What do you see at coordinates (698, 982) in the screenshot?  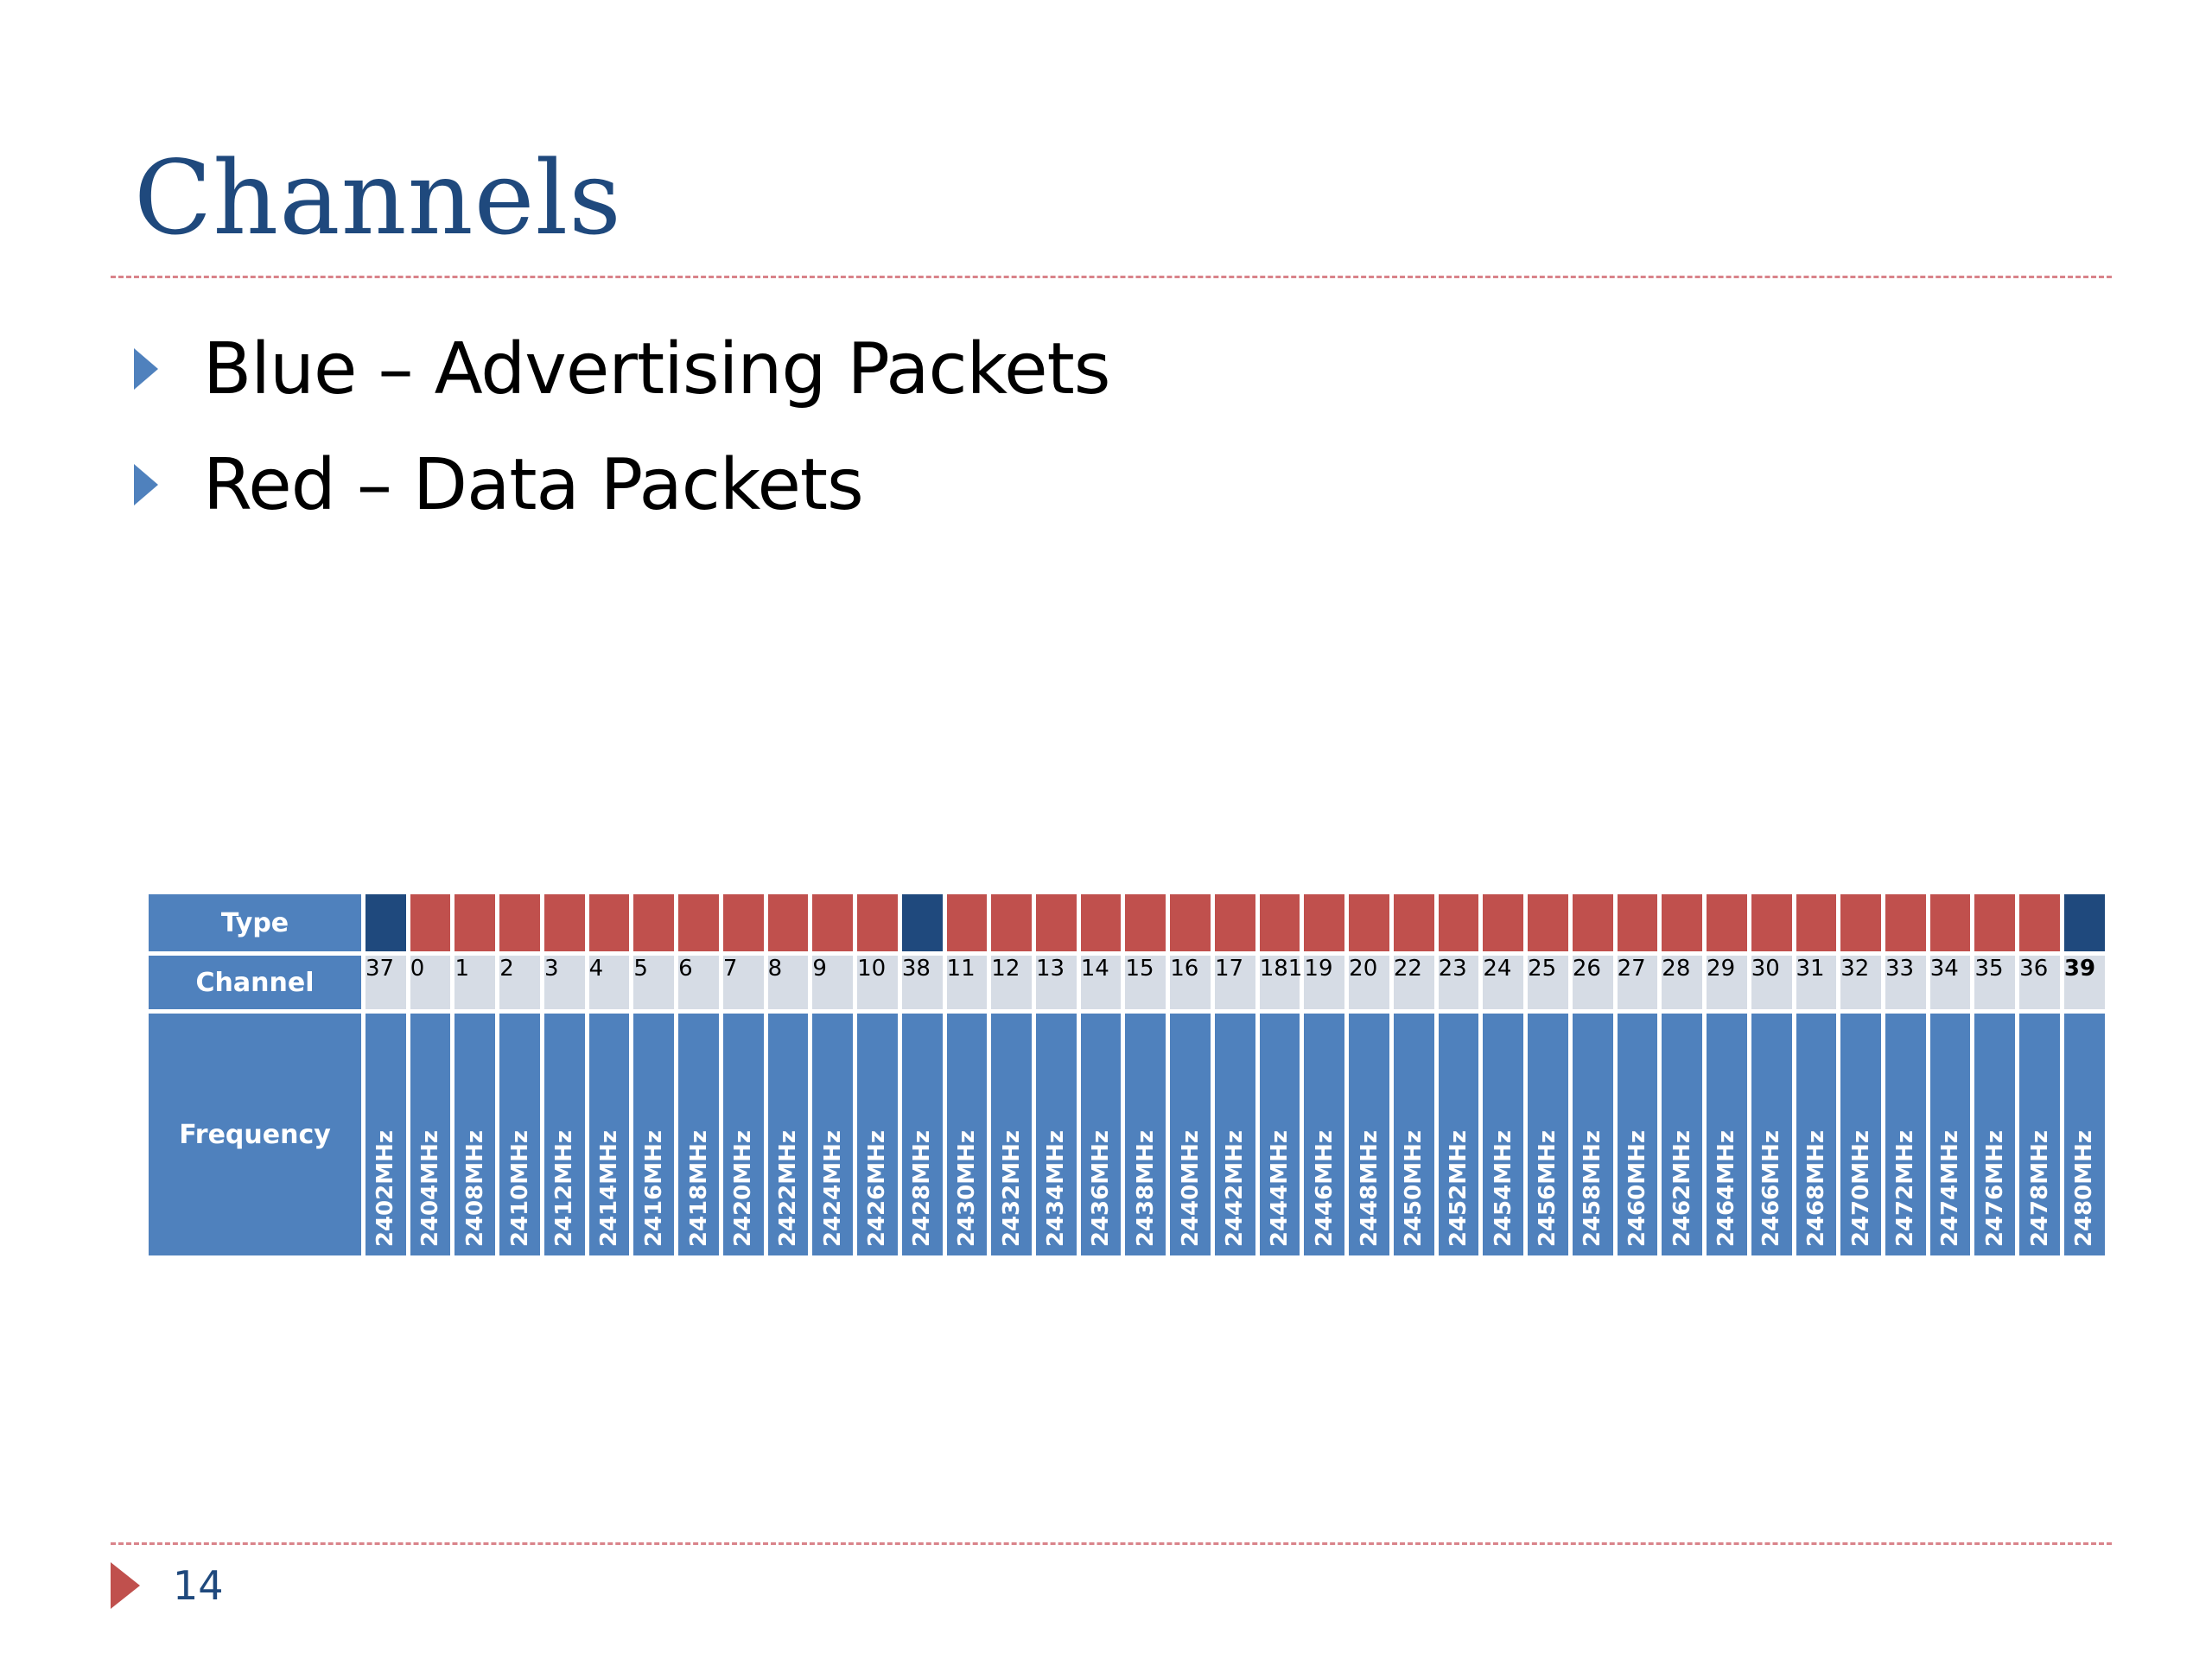 I see `channel-cell: 6` at bounding box center [698, 982].